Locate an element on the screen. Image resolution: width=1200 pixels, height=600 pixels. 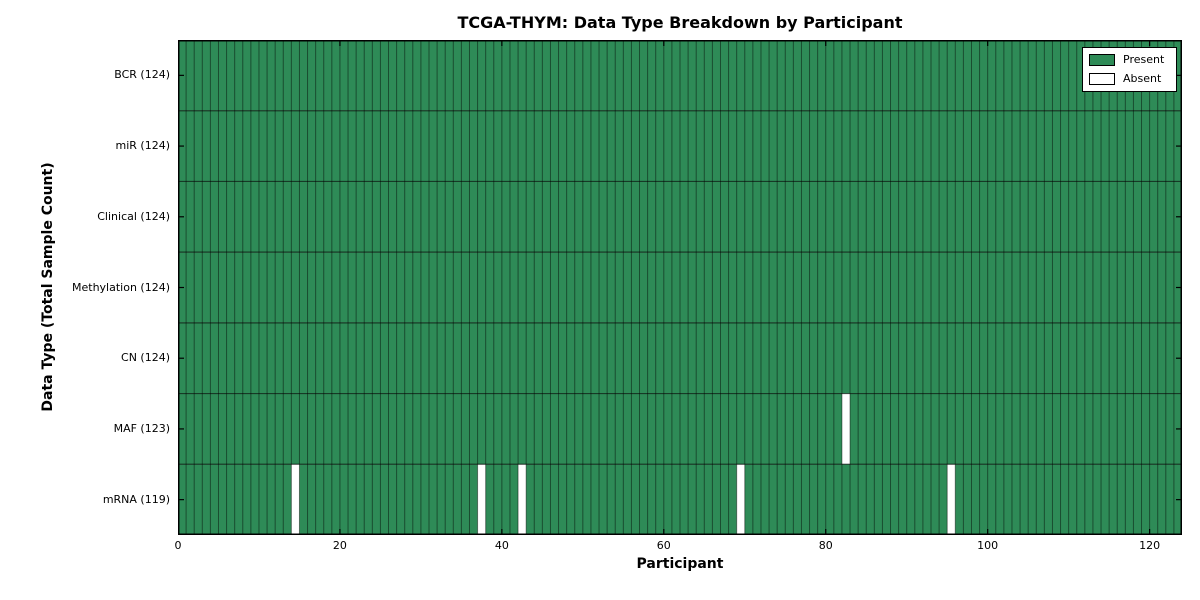
x-tick-label-100: 100 is located at coordinates (988, 545).